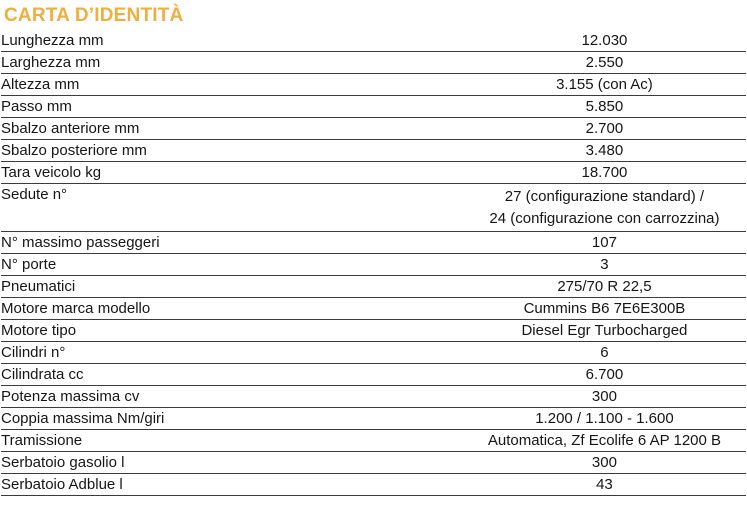  What do you see at coordinates (604, 440) in the screenshot?
I see `spec-value: Automatica, Zf Ecolife 6 AP 1200 B` at bounding box center [604, 440].